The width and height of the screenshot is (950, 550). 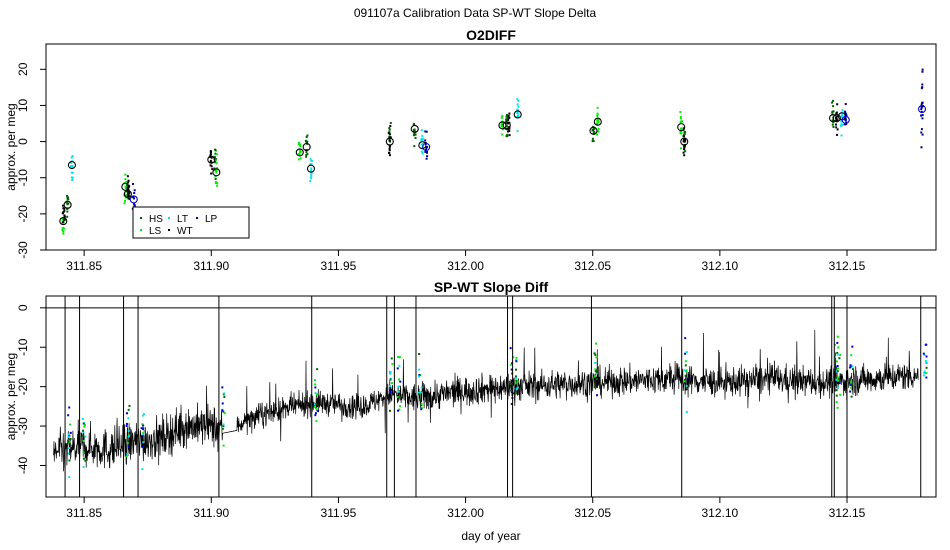 What do you see at coordinates (23, 105) in the screenshot?
I see `y-tick-label: 10` at bounding box center [23, 105].